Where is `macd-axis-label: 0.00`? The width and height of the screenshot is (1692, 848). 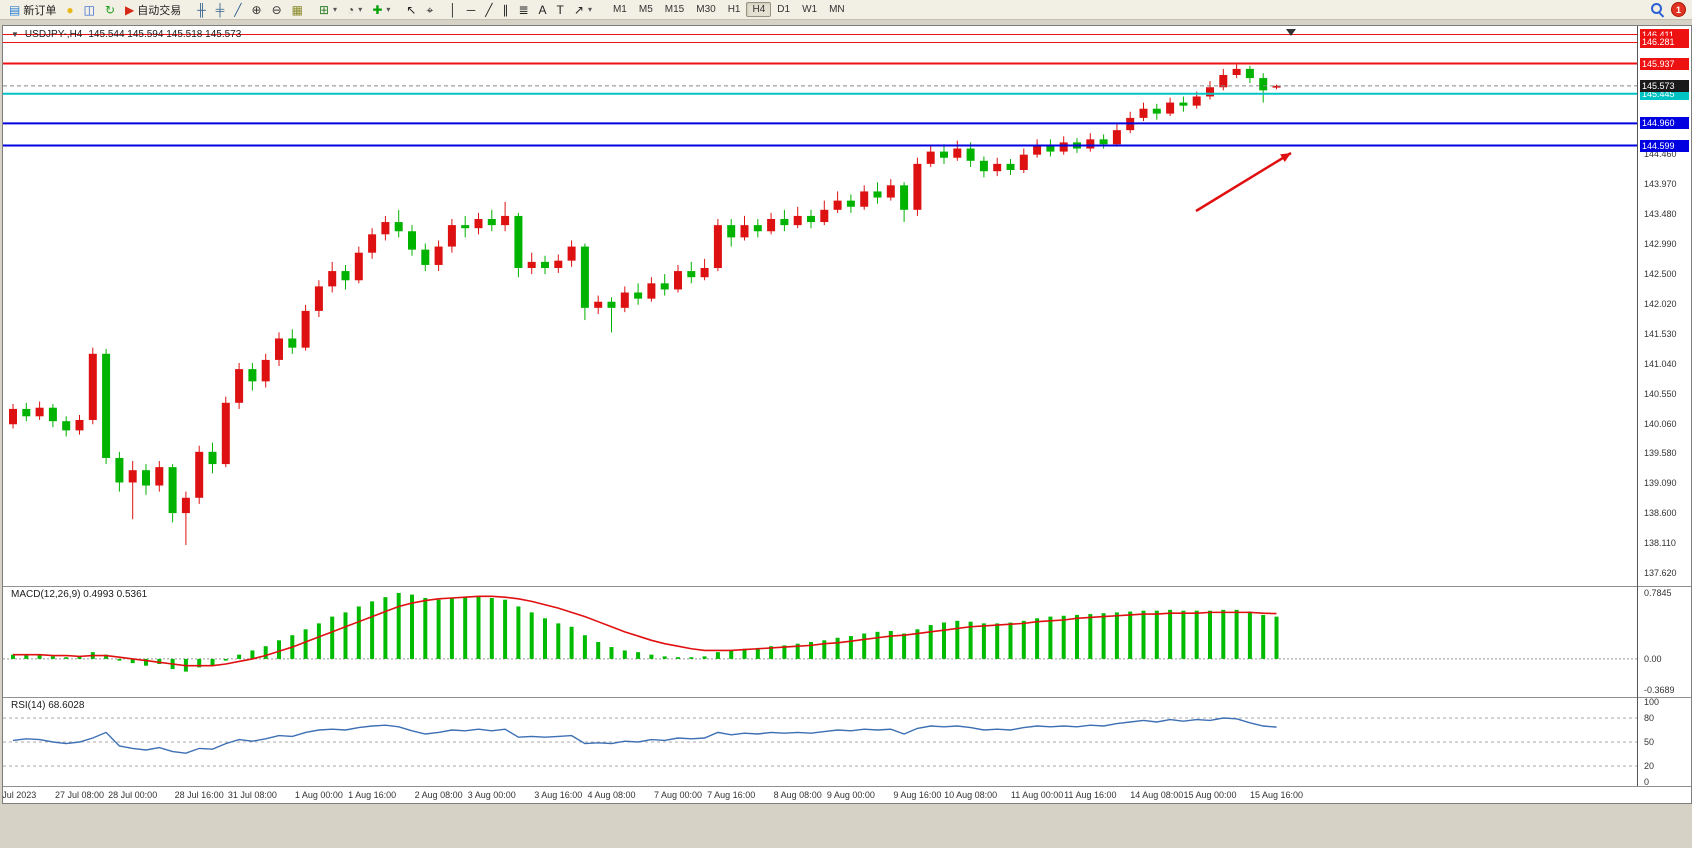
macd-axis-label: 0.00 is located at coordinates (1653, 658).